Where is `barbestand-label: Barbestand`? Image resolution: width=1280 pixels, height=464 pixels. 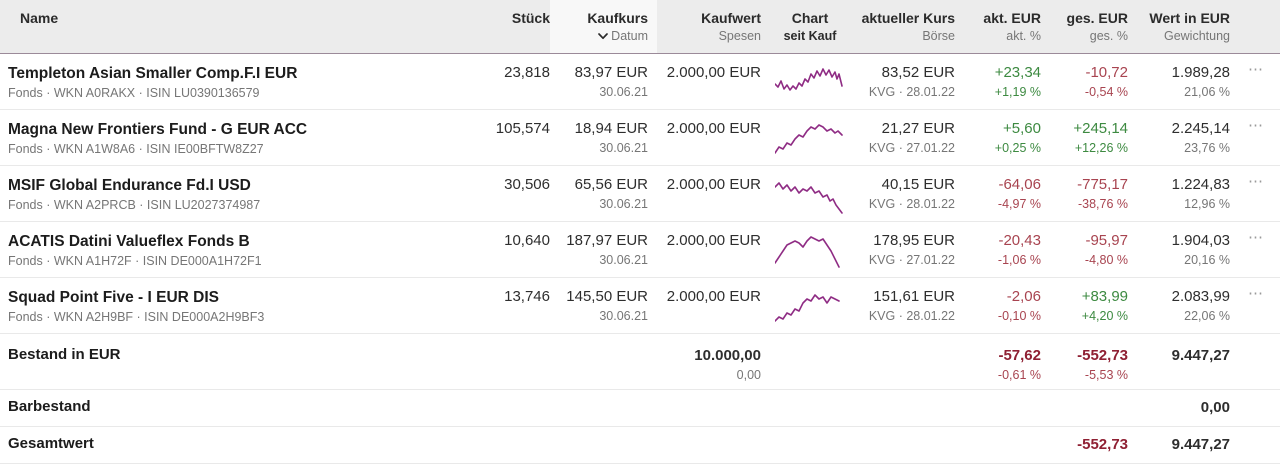
barbestand-label: Barbestand is located at coordinates (49, 406).